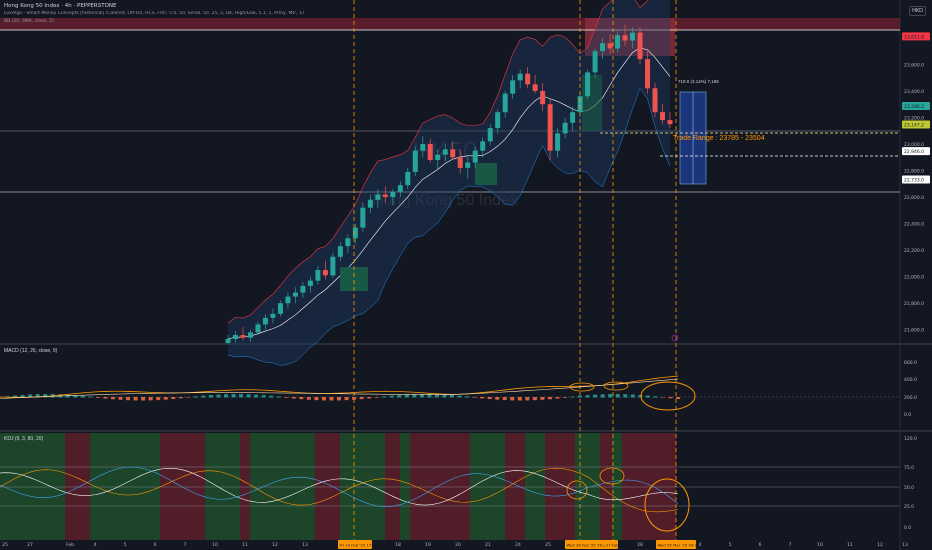  Describe the element at coordinates (29, 21) in the screenshot. I see `bb-legend: BB (20, SMA, close, 2)` at that location.